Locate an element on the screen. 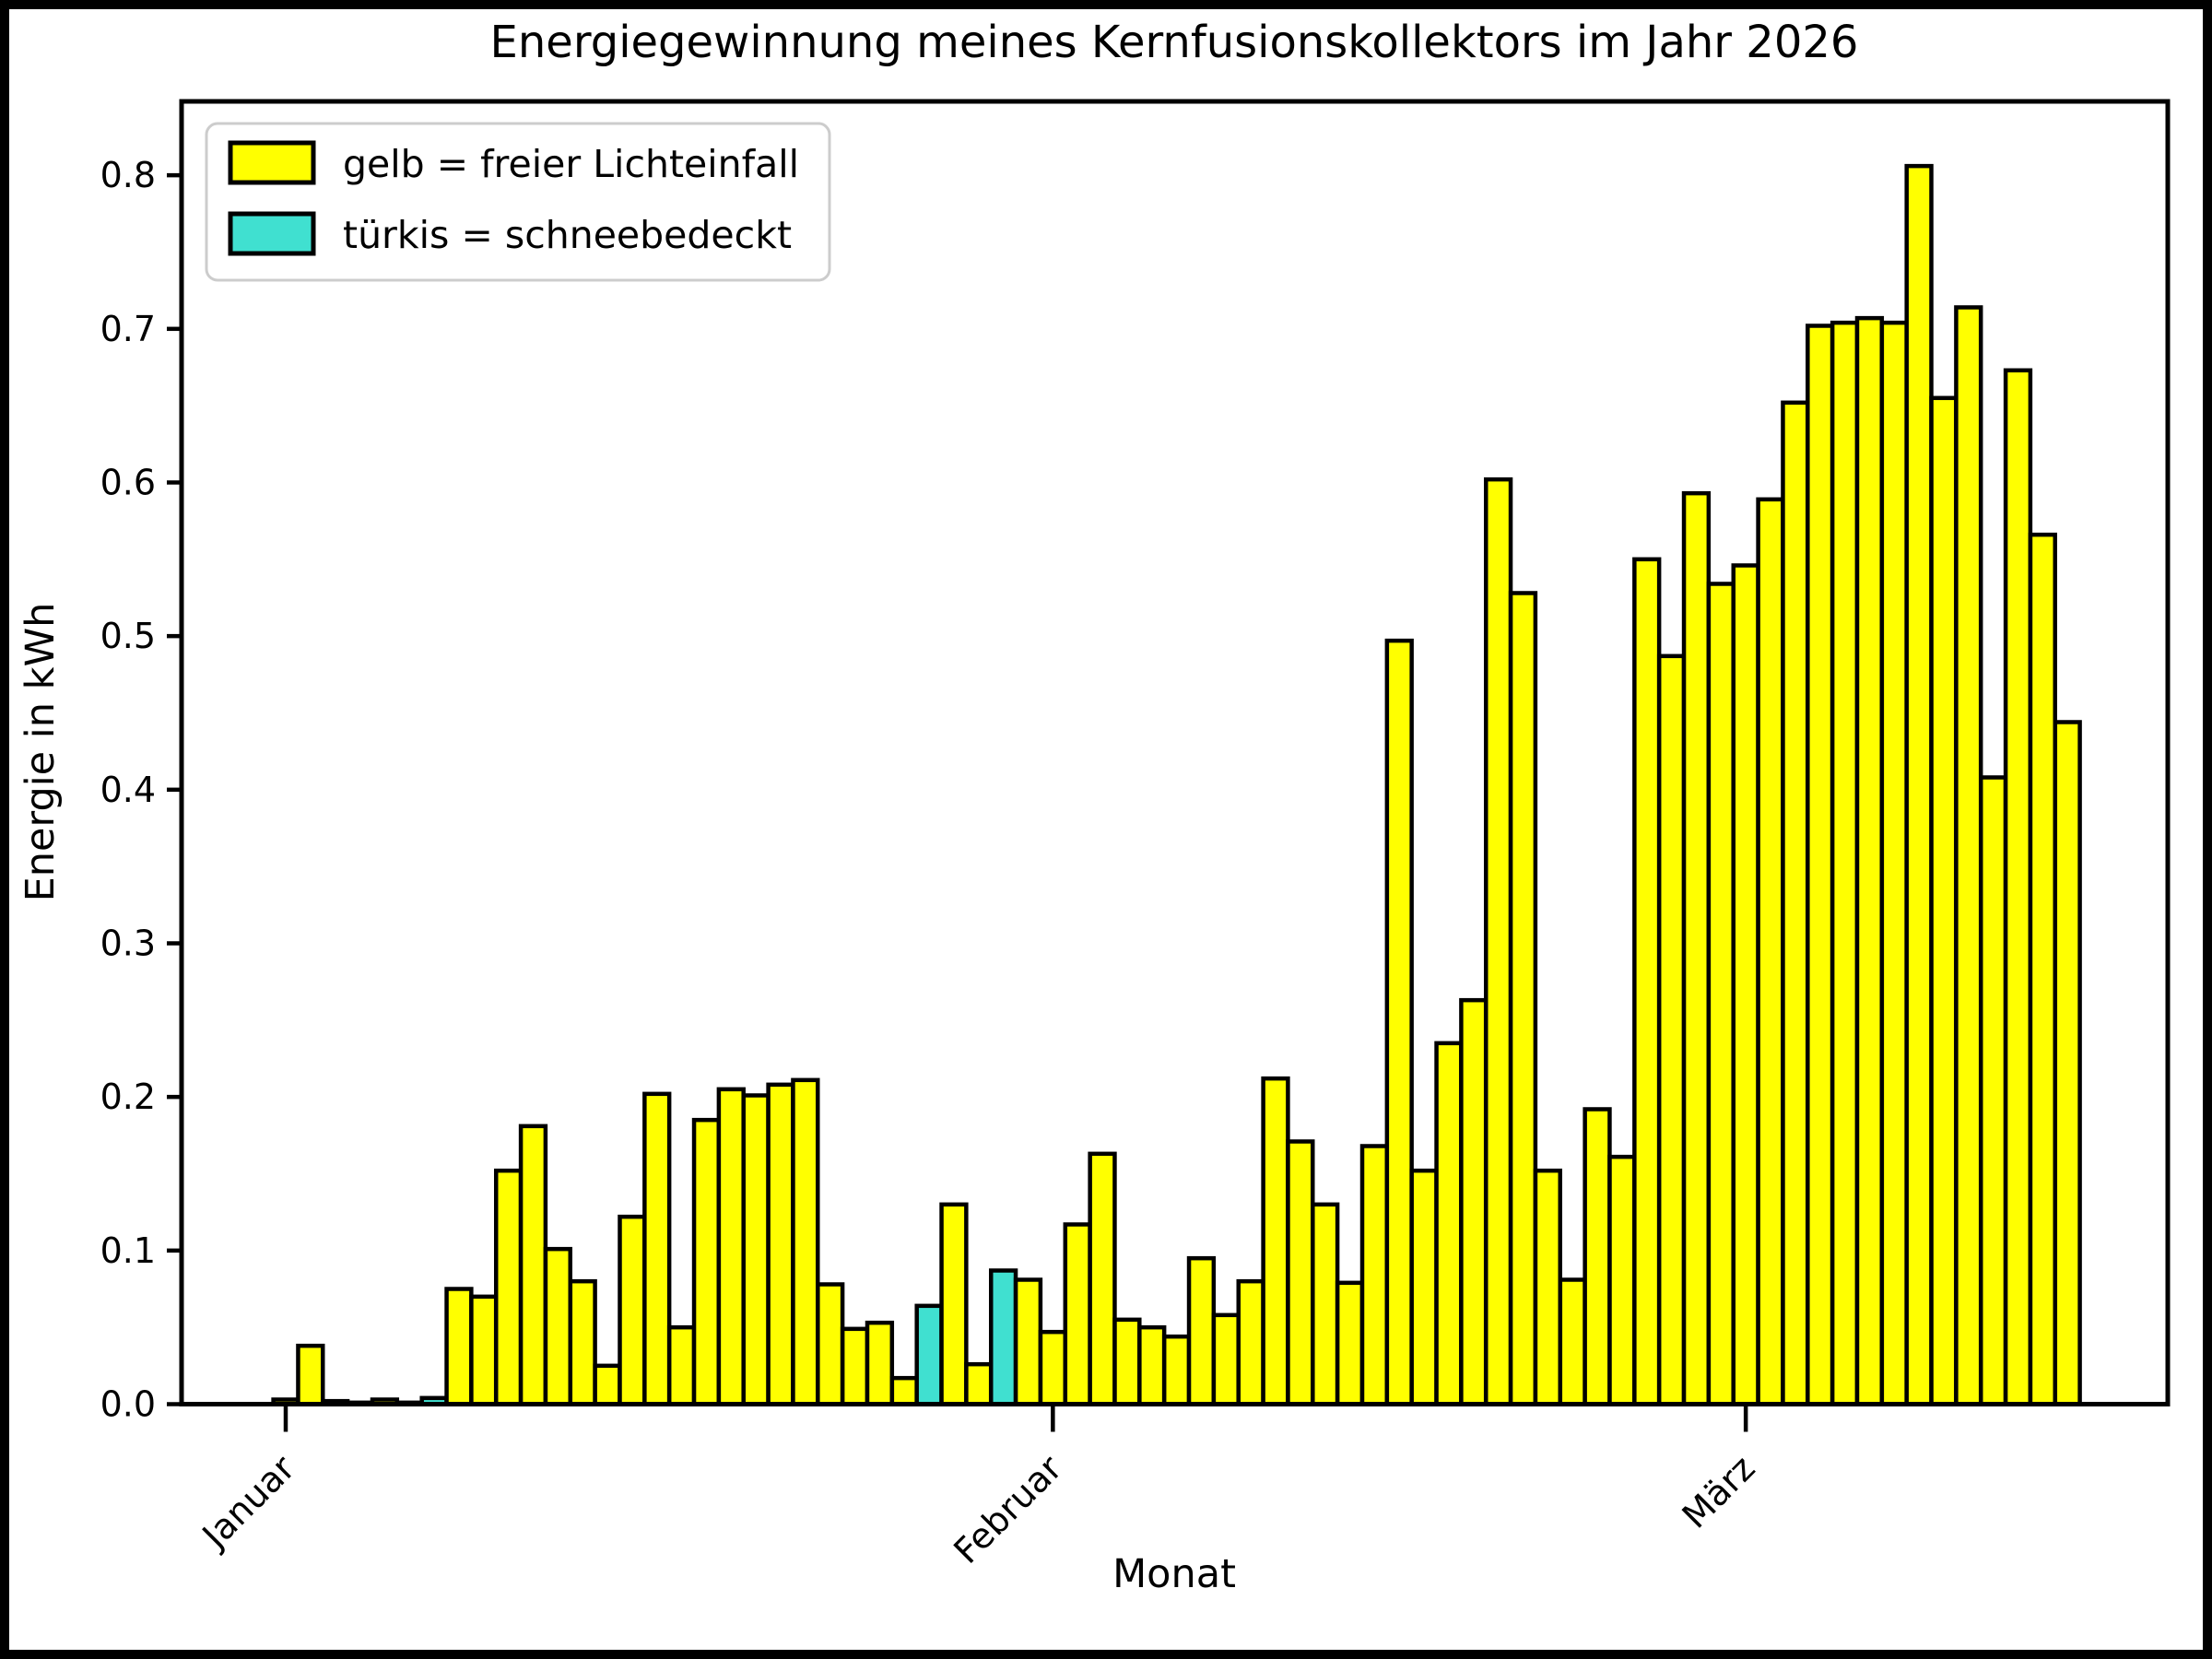 The height and width of the screenshot is (1659, 2212). y-tick-label: 0.2 is located at coordinates (128, 1097).